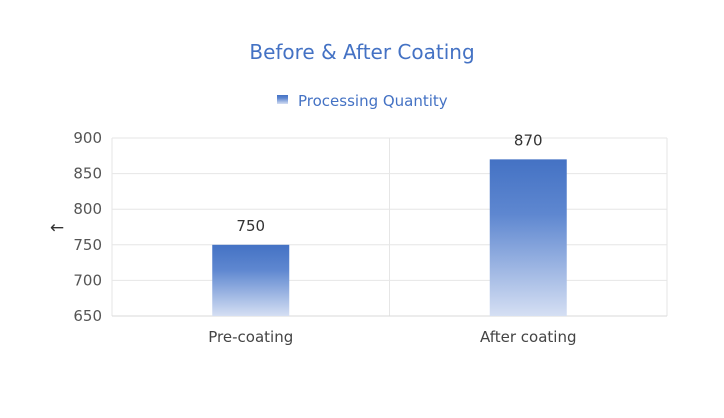 This screenshot has height=418, width=724. What do you see at coordinates (87, 245) in the screenshot?
I see `y-tick-label: 750` at bounding box center [87, 245].